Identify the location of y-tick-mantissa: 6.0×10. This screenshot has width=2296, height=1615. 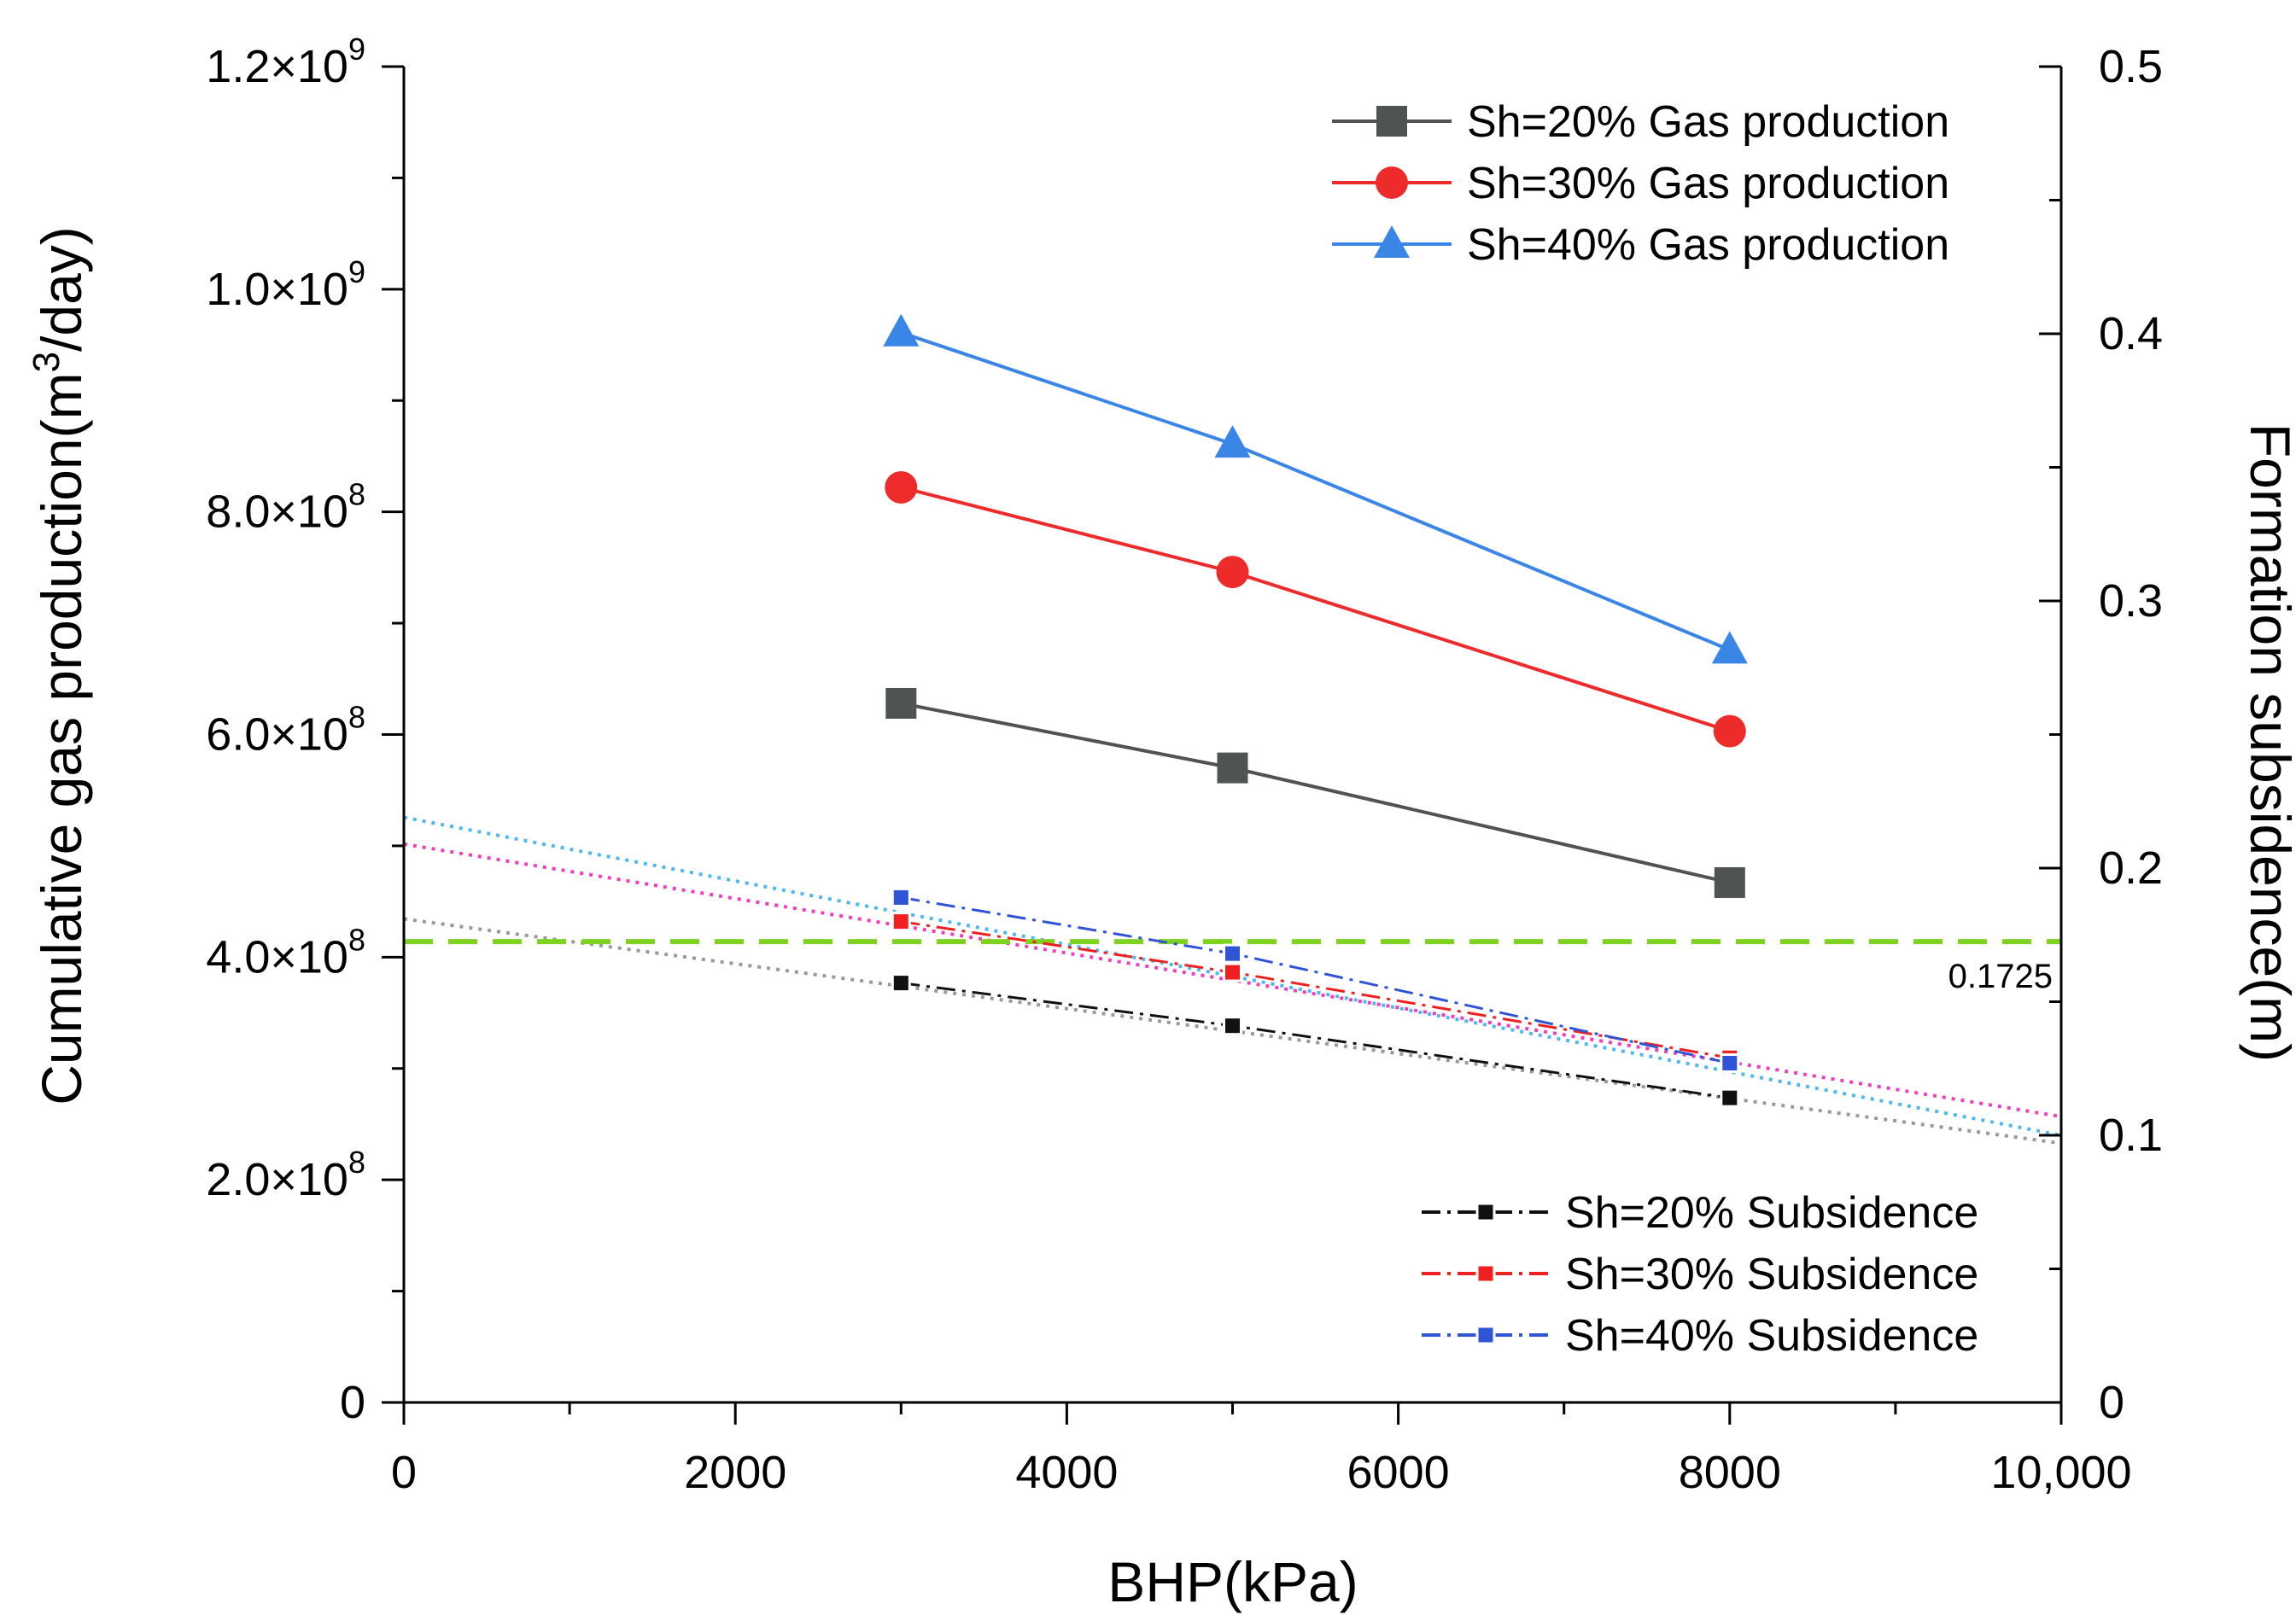
(277, 735).